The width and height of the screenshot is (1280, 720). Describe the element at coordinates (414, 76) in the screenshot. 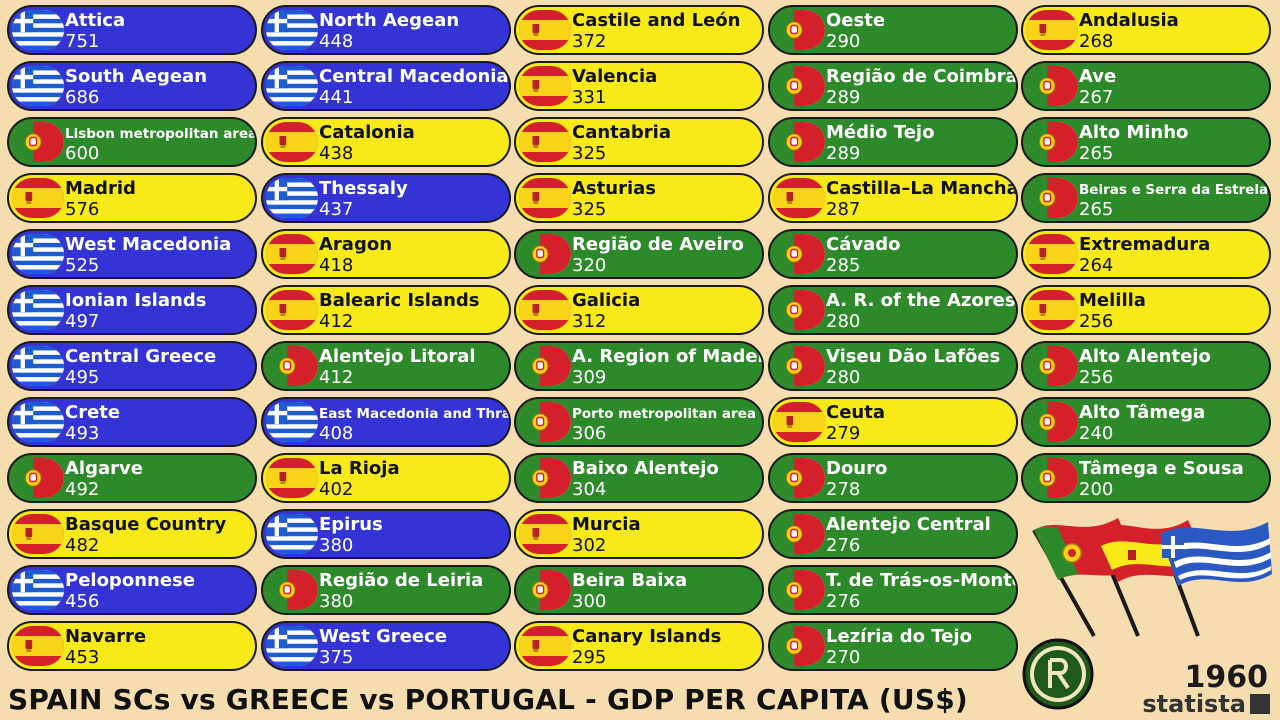

I see `region-name: Central Macedonia` at that location.